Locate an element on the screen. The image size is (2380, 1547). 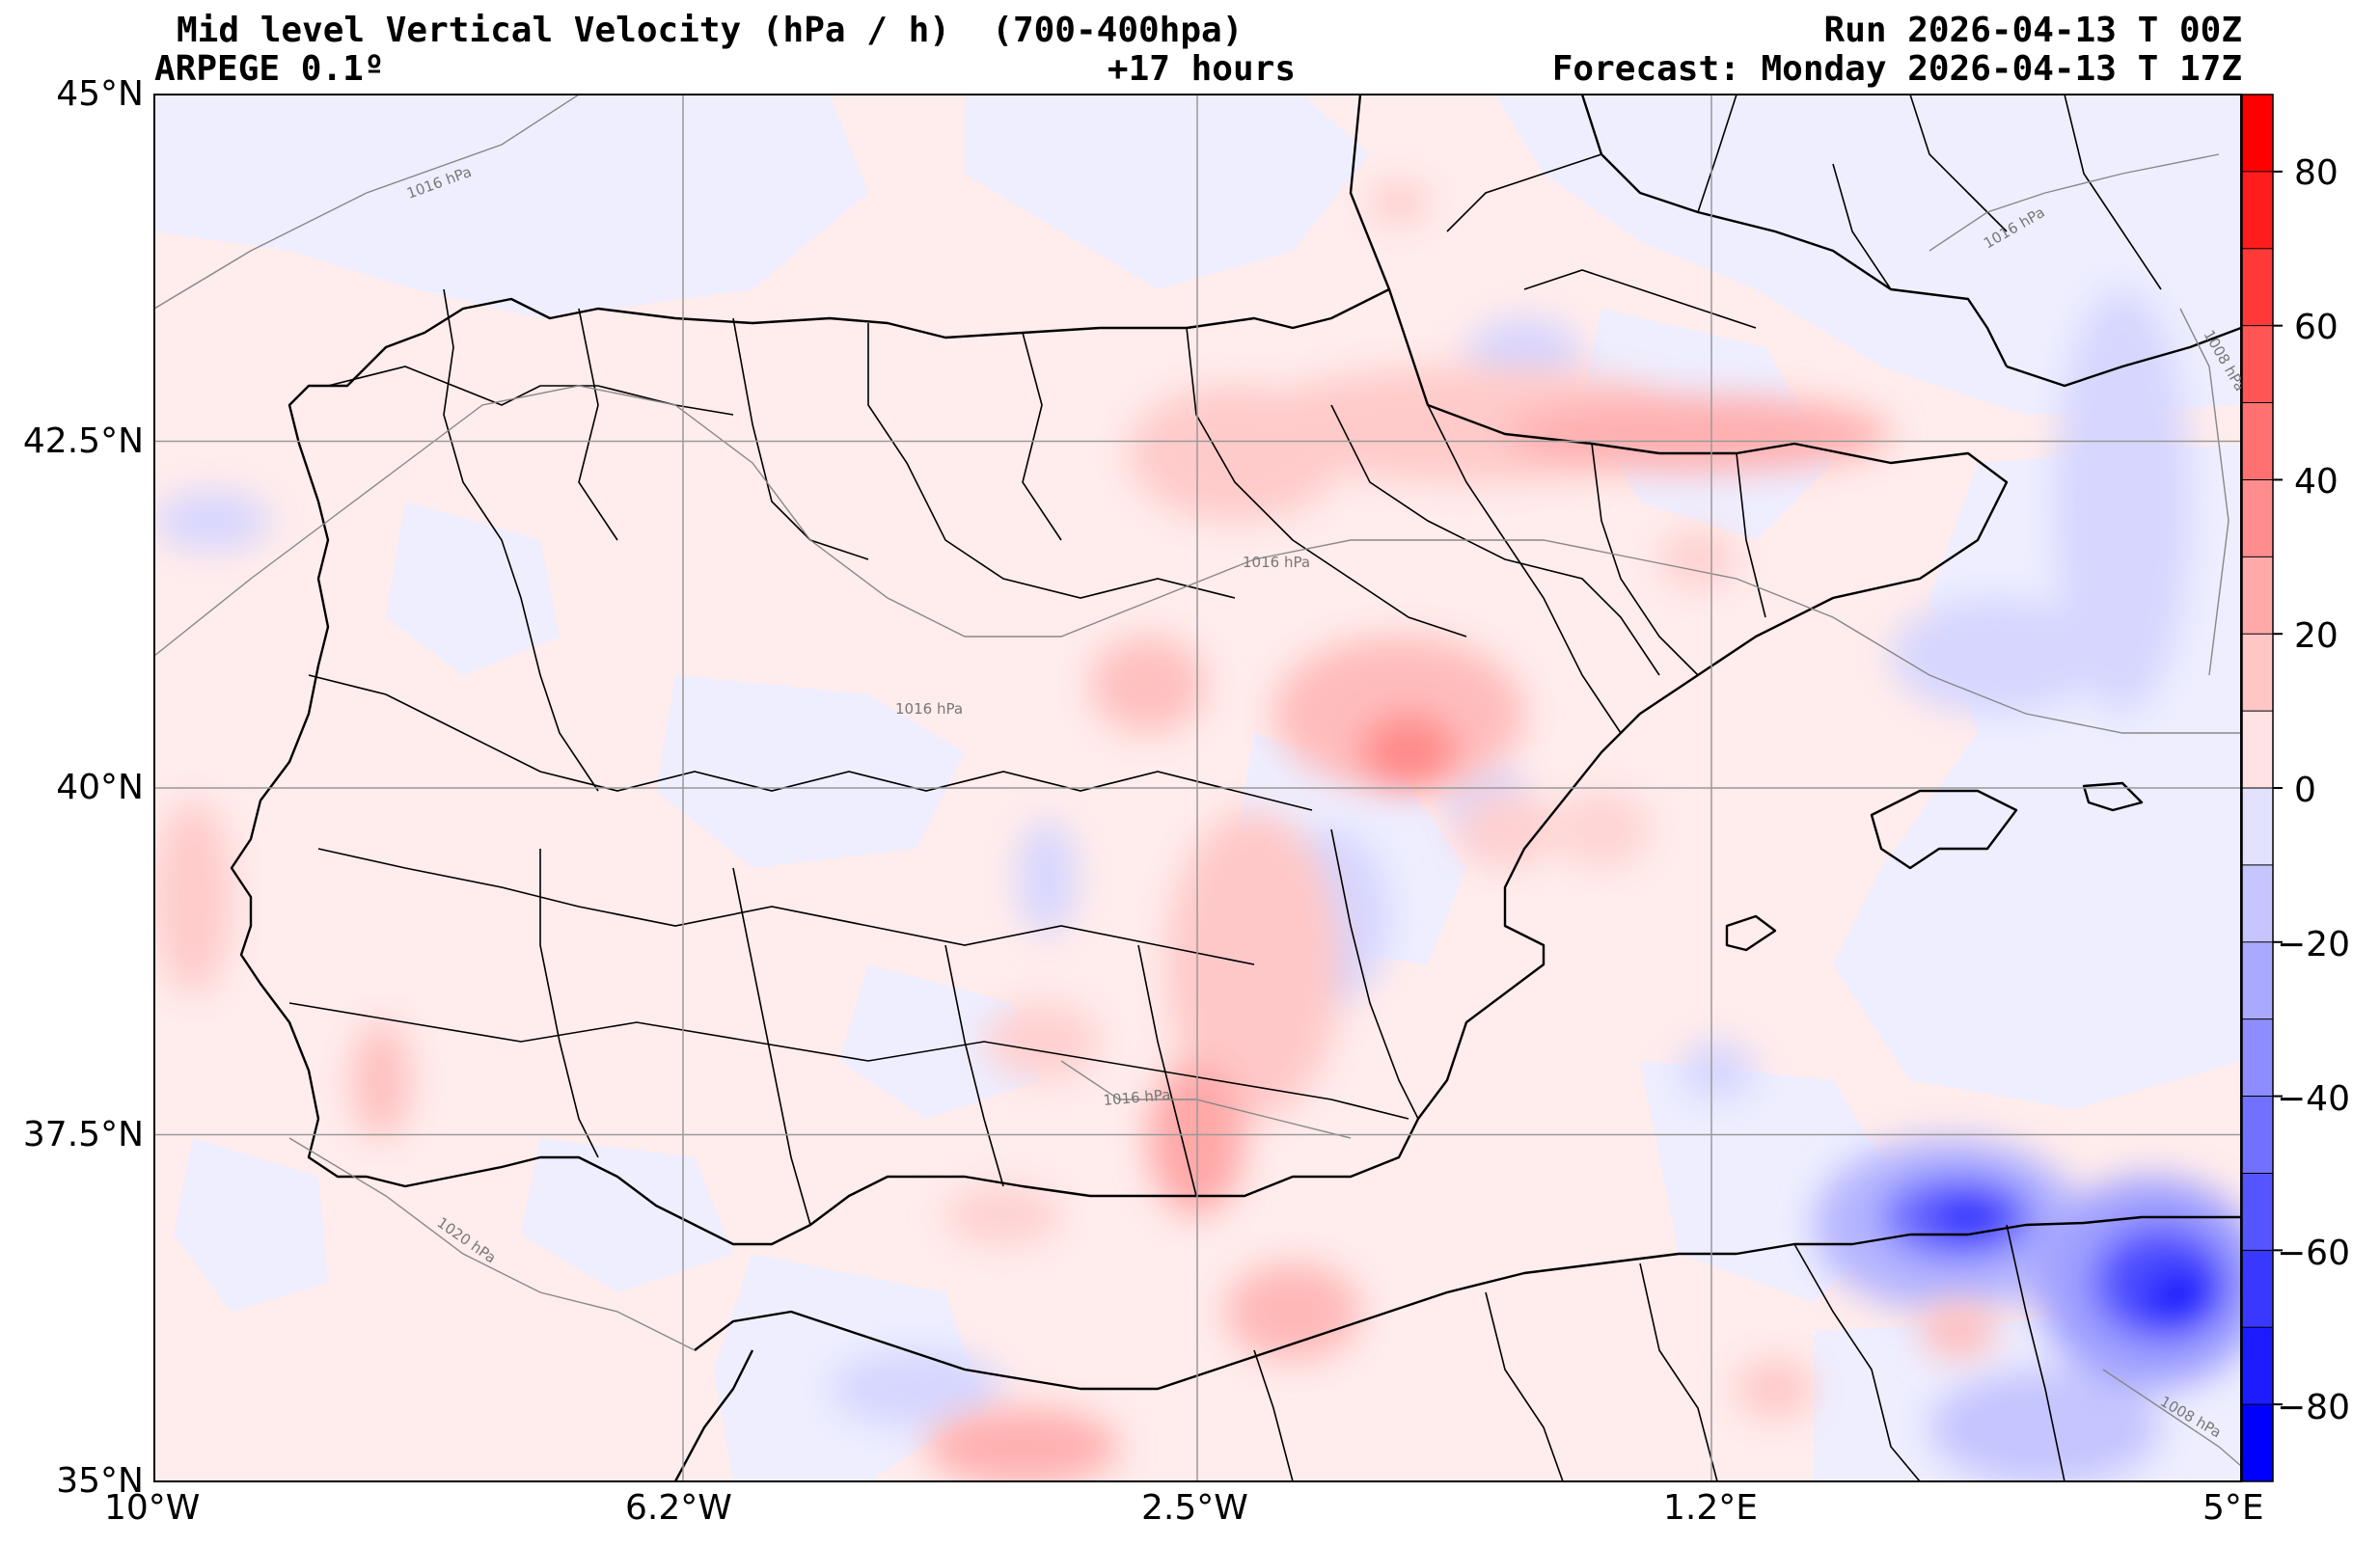
cbar-label-60: 60 is located at coordinates (2317, 327).